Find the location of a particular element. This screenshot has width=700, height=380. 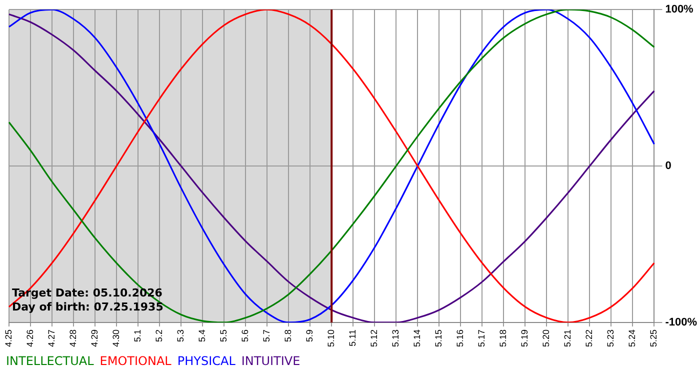

x-tick-label: 5.18 is located at coordinates (503, 338).